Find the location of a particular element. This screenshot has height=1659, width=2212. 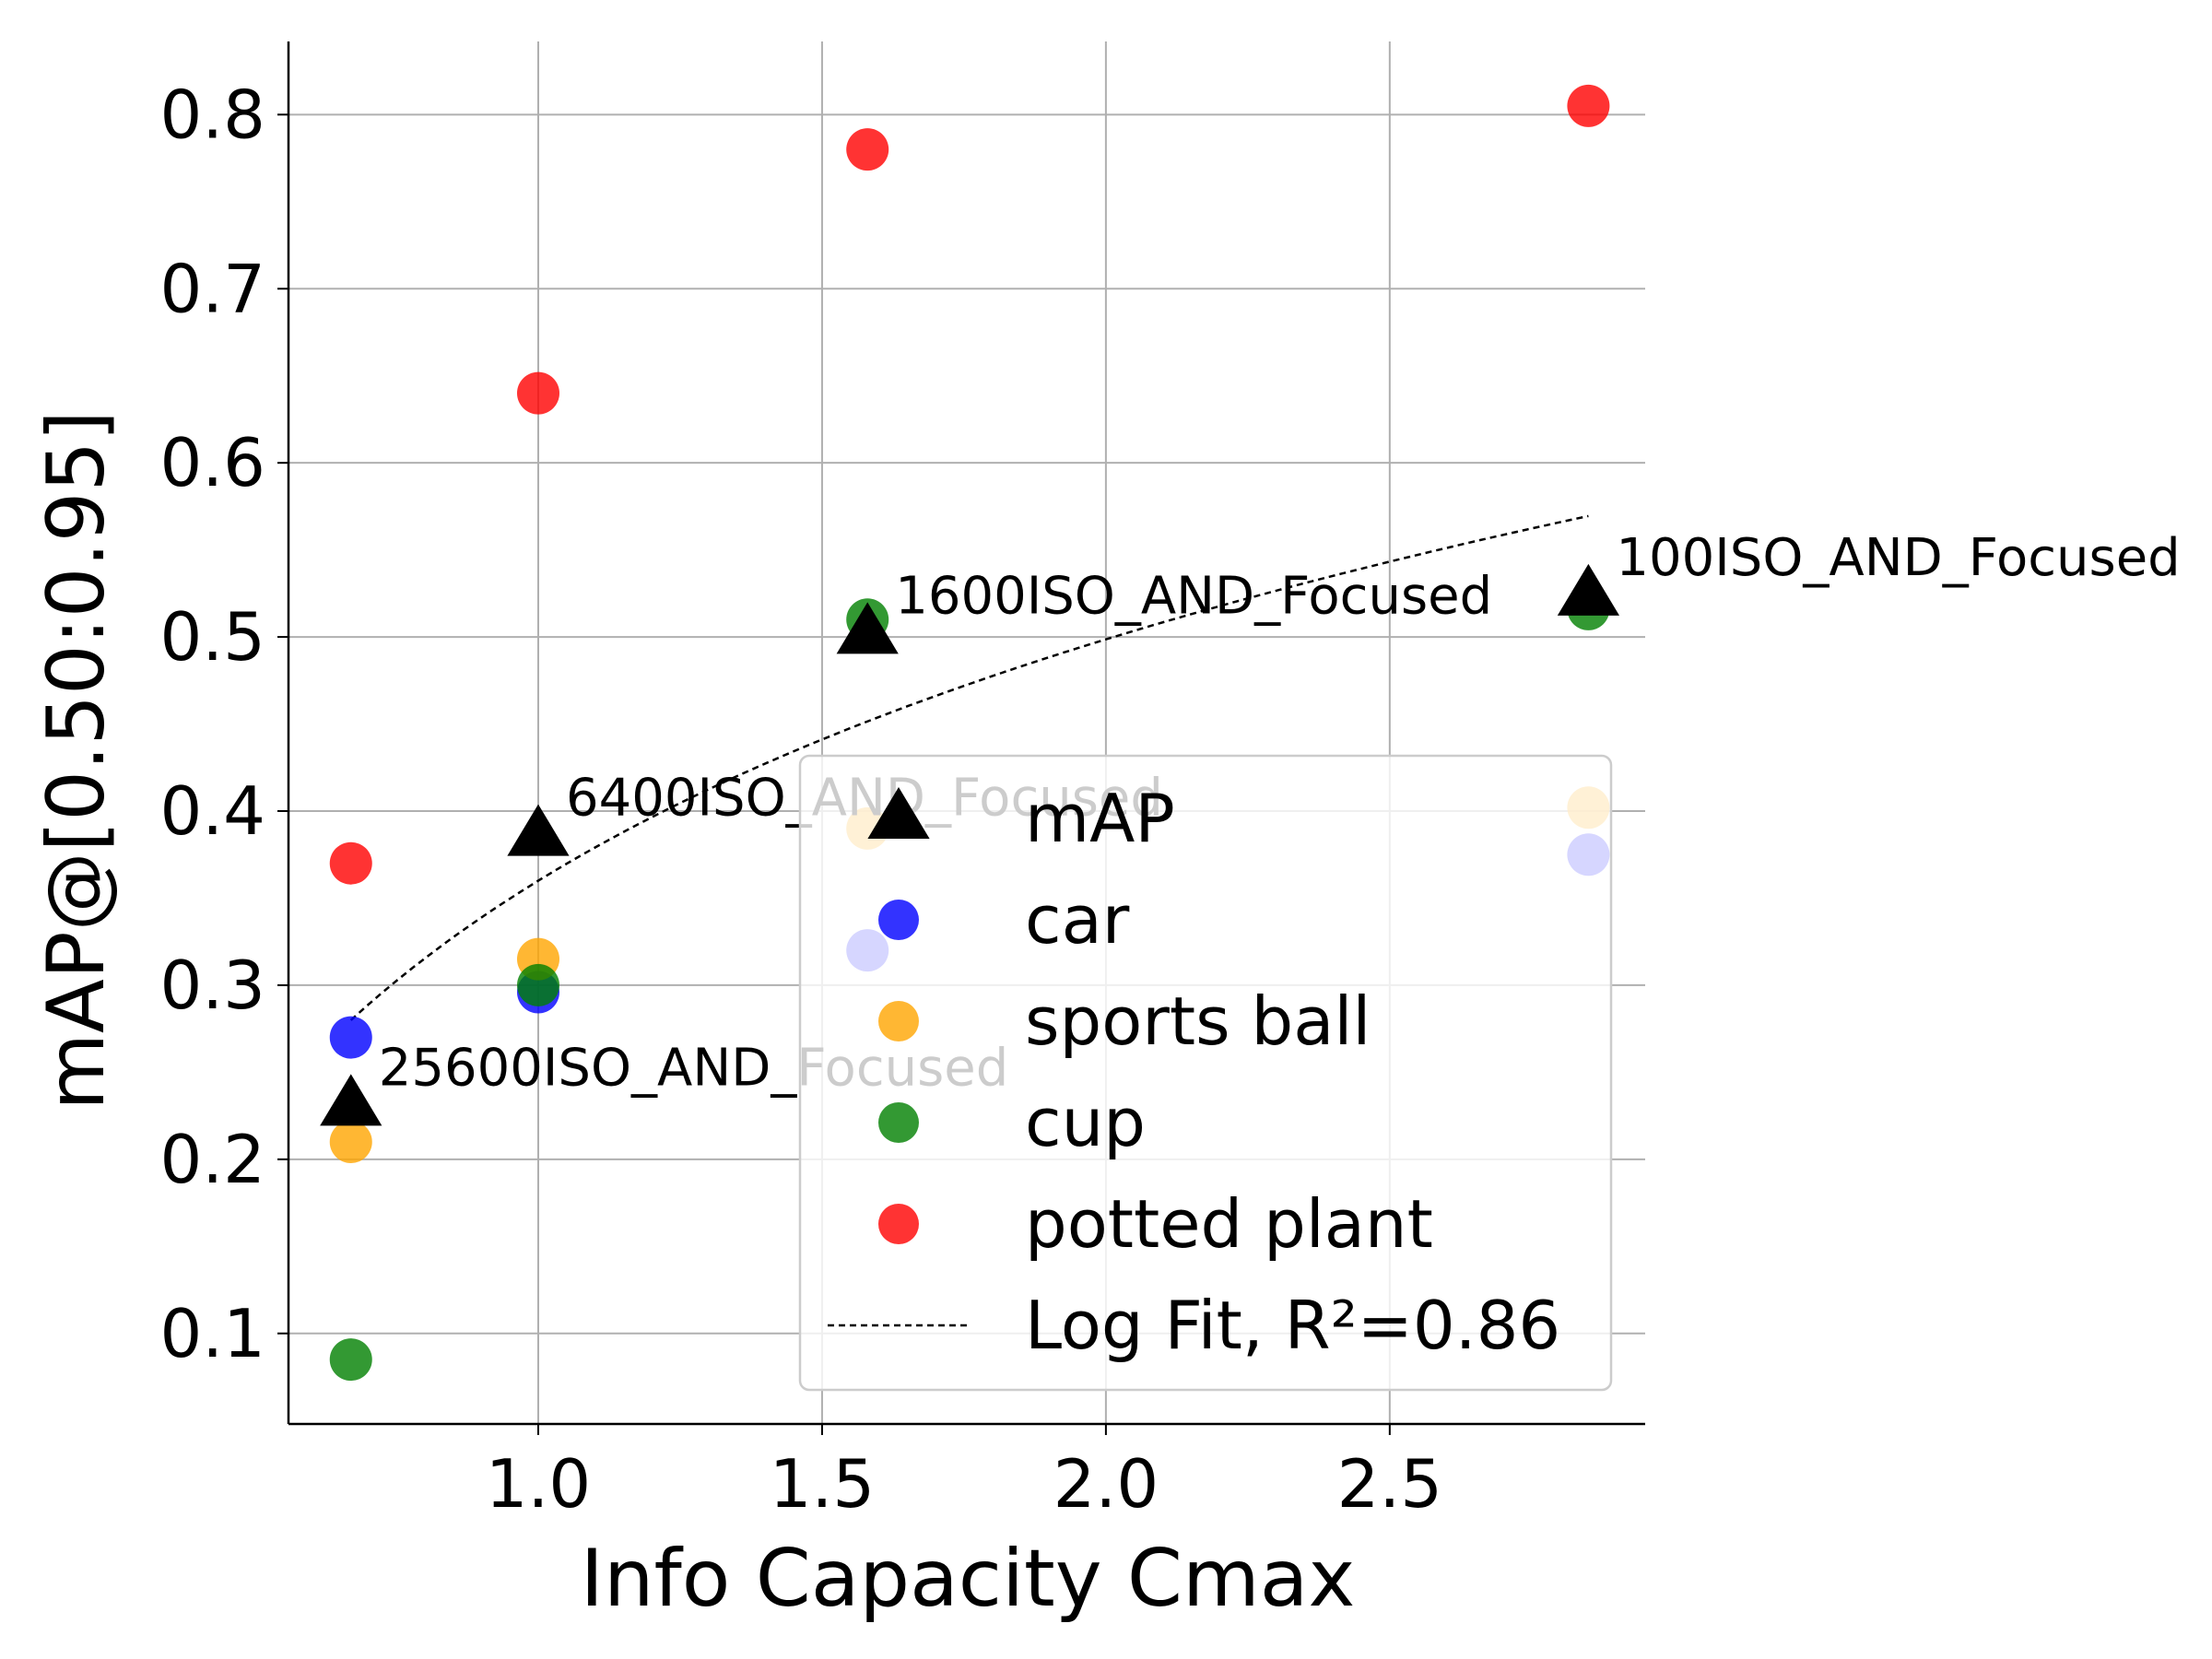

y-tick-label: 0.2 is located at coordinates (212, 1159).